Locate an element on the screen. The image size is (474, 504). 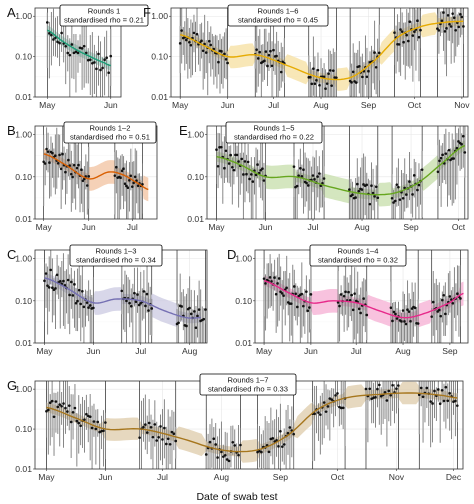
fit-line is located at coordinates (341, 170).